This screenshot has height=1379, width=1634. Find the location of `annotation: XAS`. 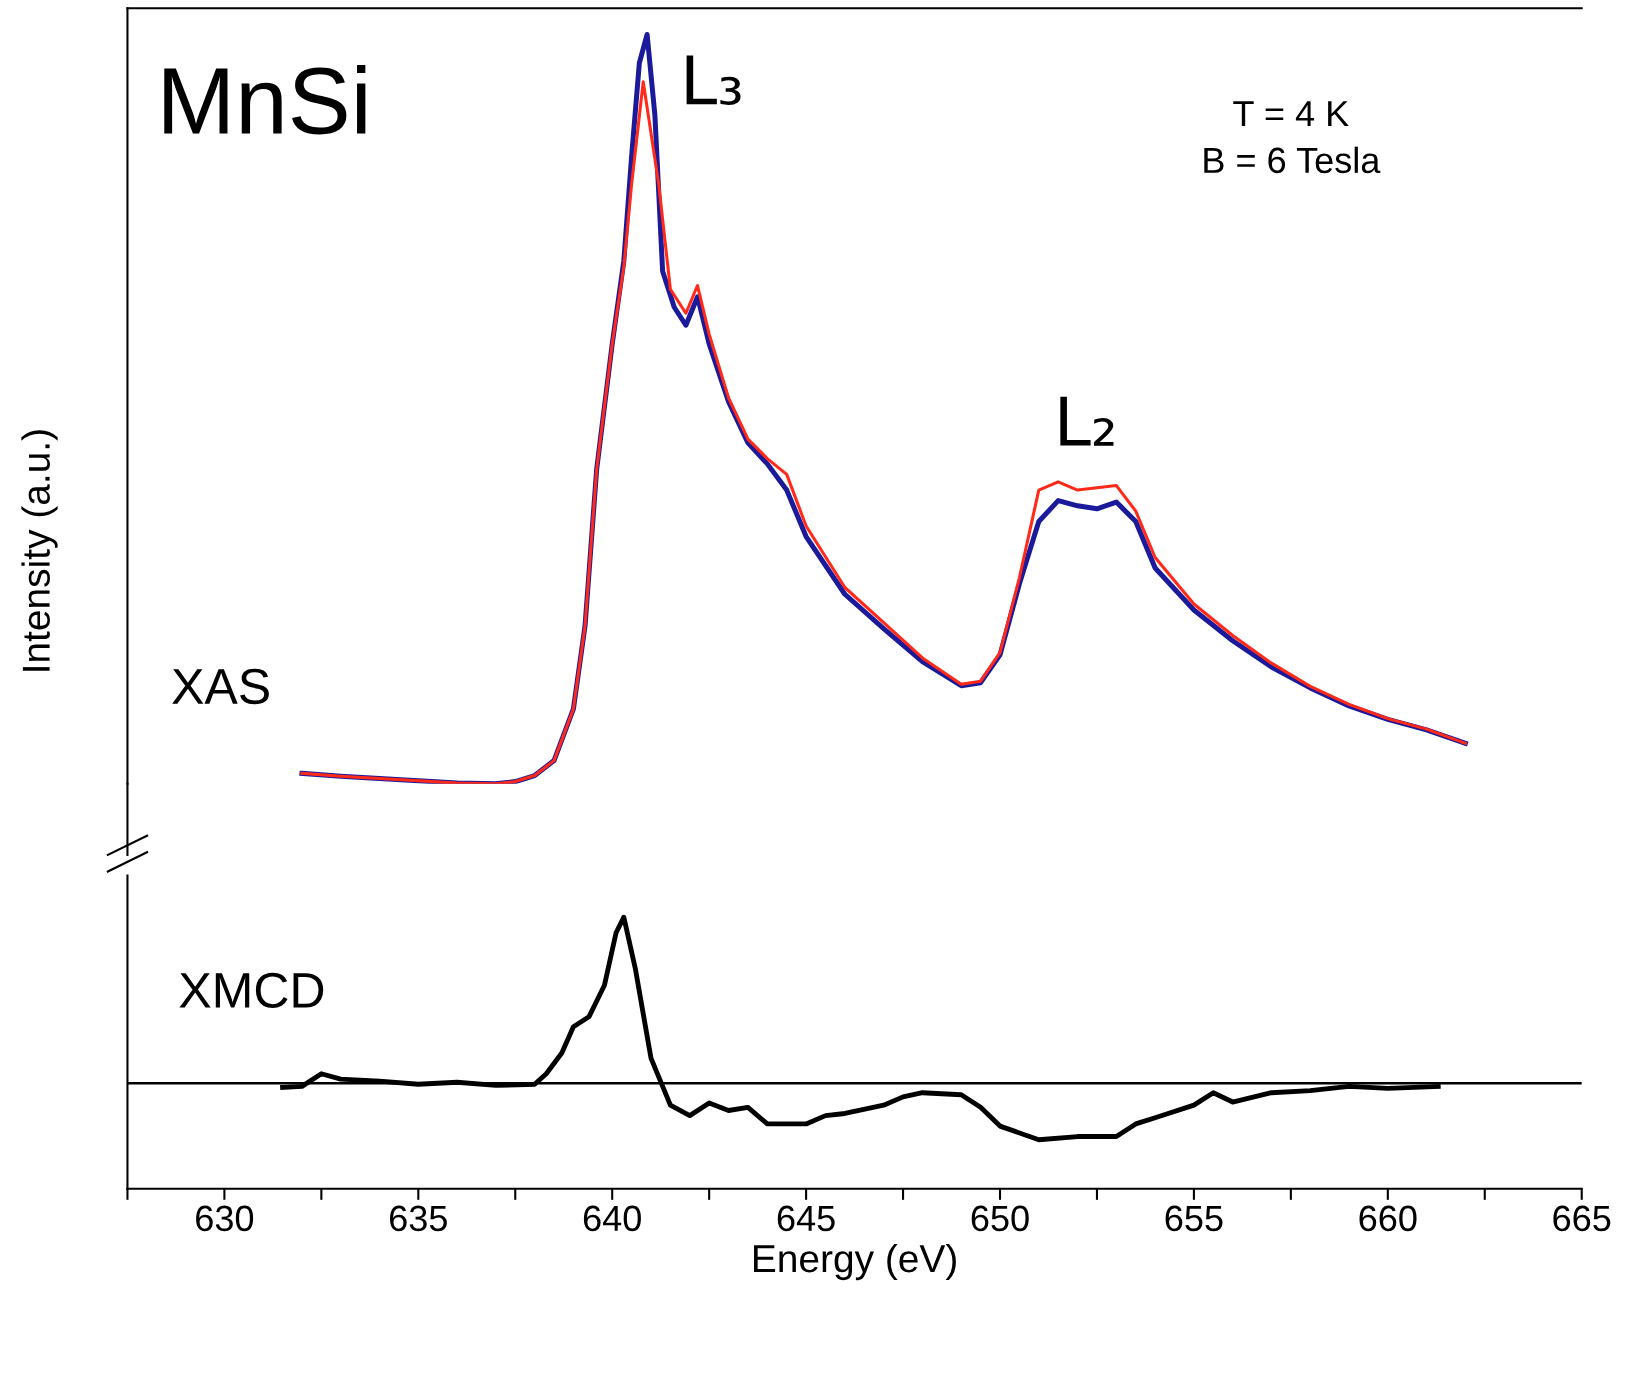

annotation: XAS is located at coordinates (220, 686).